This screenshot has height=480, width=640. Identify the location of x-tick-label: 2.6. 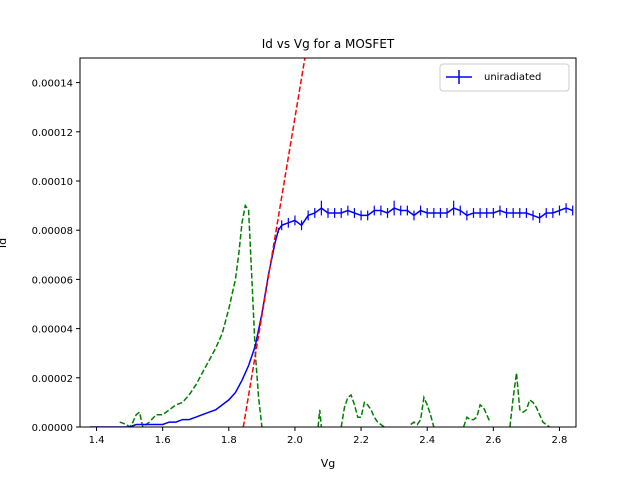
(493, 440).